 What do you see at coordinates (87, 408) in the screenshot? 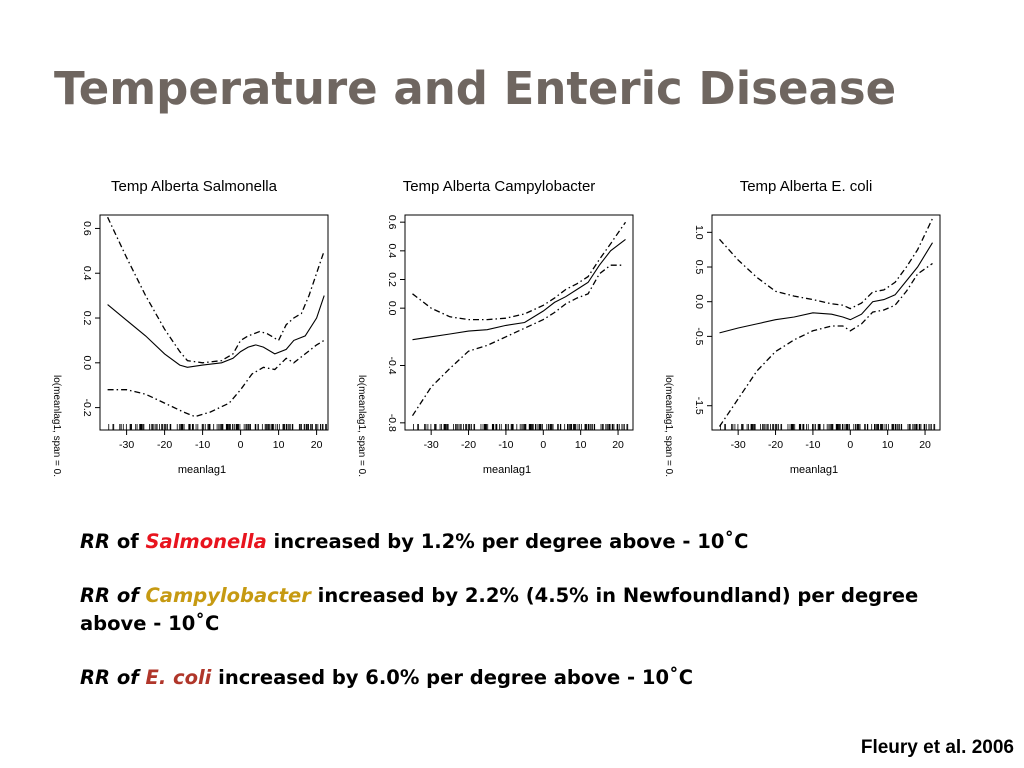
I see `y-tick-label: -0.2` at bounding box center [87, 408].